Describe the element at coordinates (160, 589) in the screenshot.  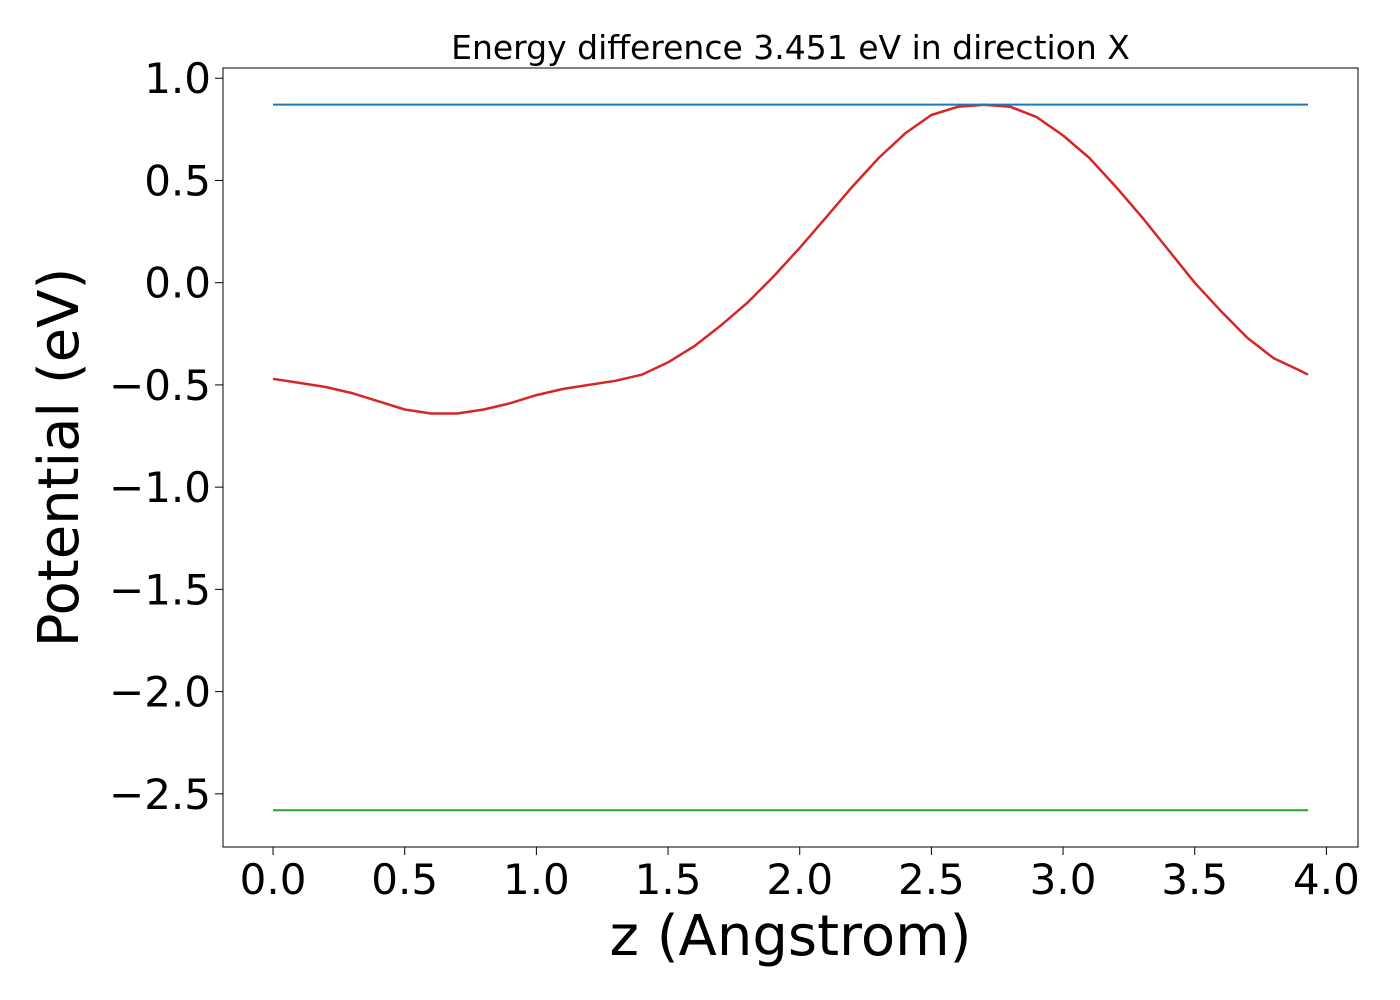
I see `y-tick-label: −1.5` at that location.